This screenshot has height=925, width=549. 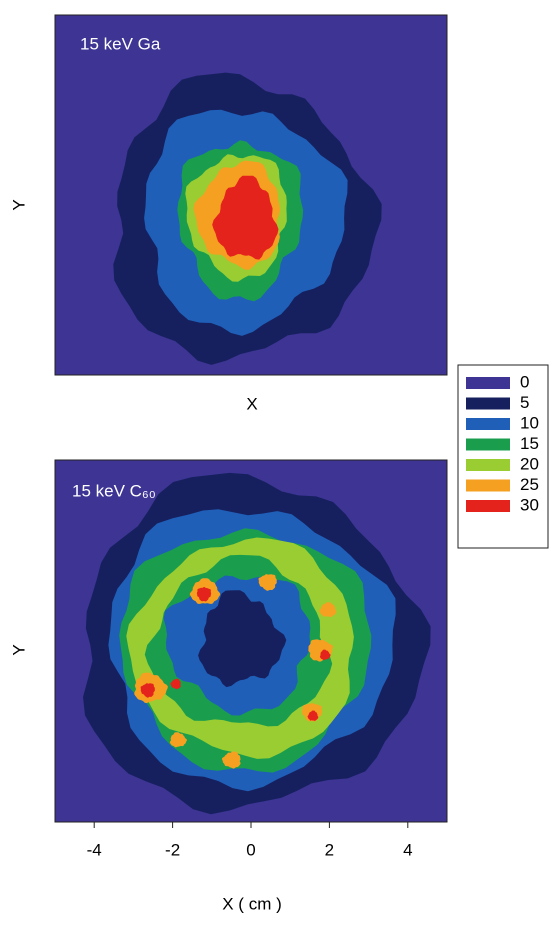 I want to click on x-axis-label: X ( cm ), so click(x=252, y=903).